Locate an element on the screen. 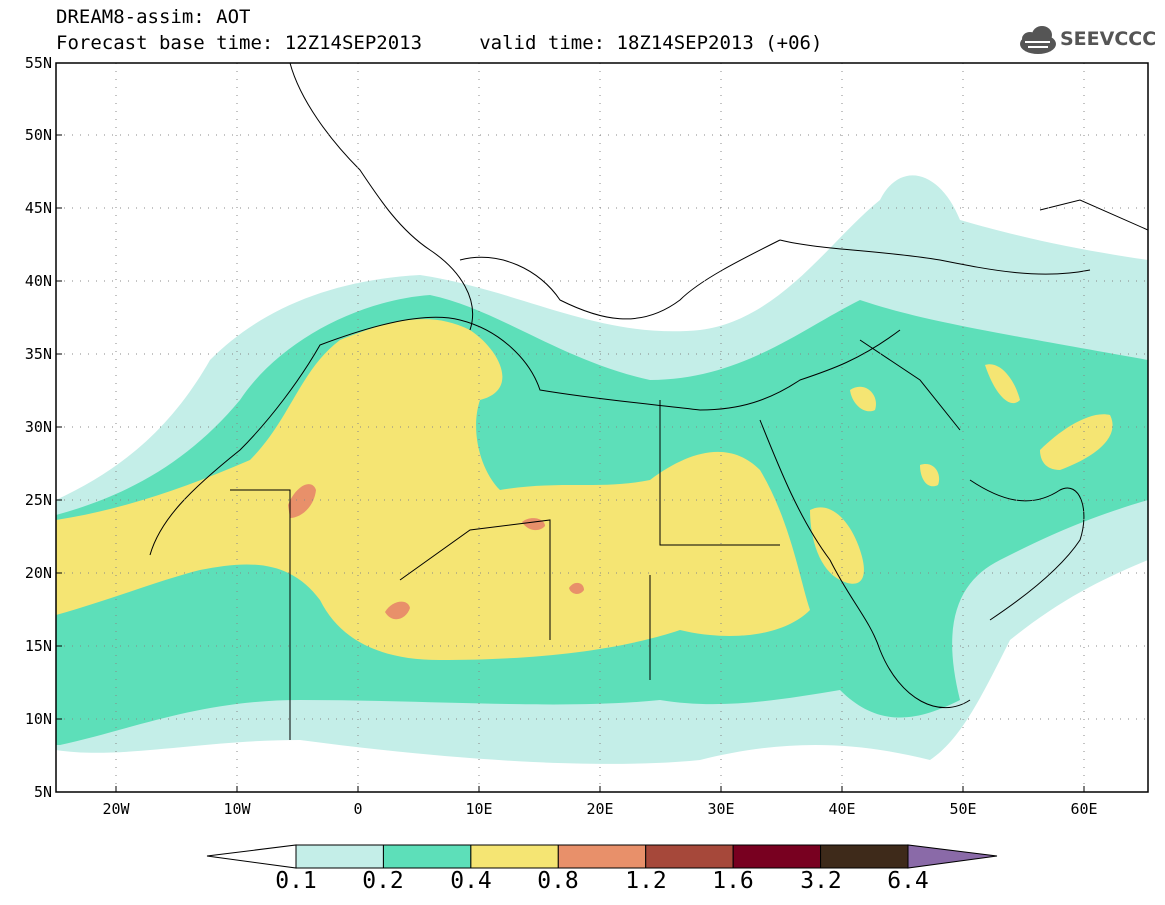 The image size is (1165, 905). lon-label: 10E is located at coordinates (479, 809).